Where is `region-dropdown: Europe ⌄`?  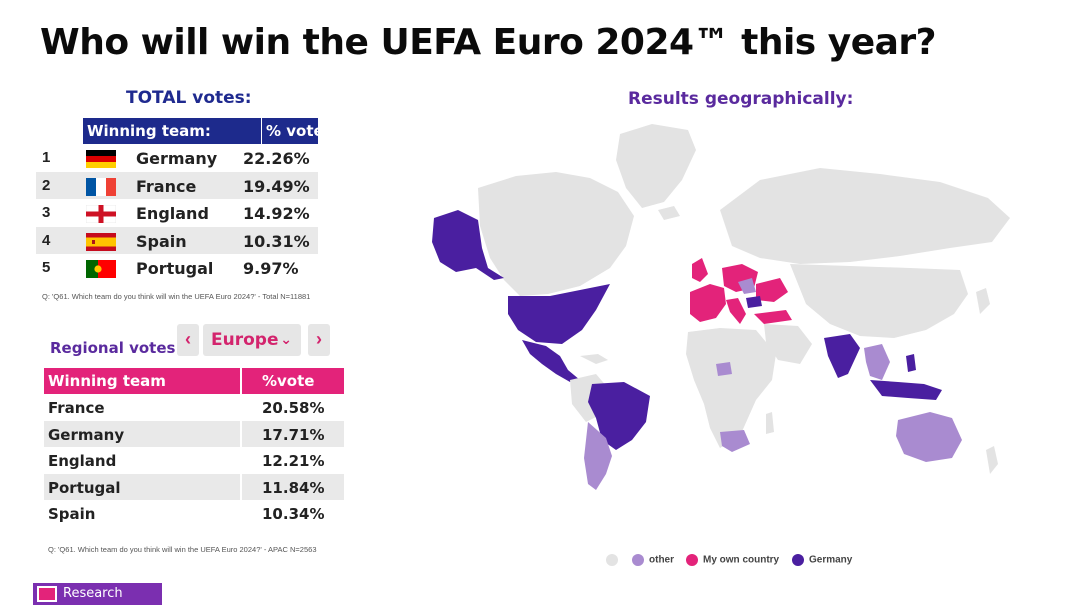
region-dropdown: Europe ⌄ is located at coordinates (252, 340).